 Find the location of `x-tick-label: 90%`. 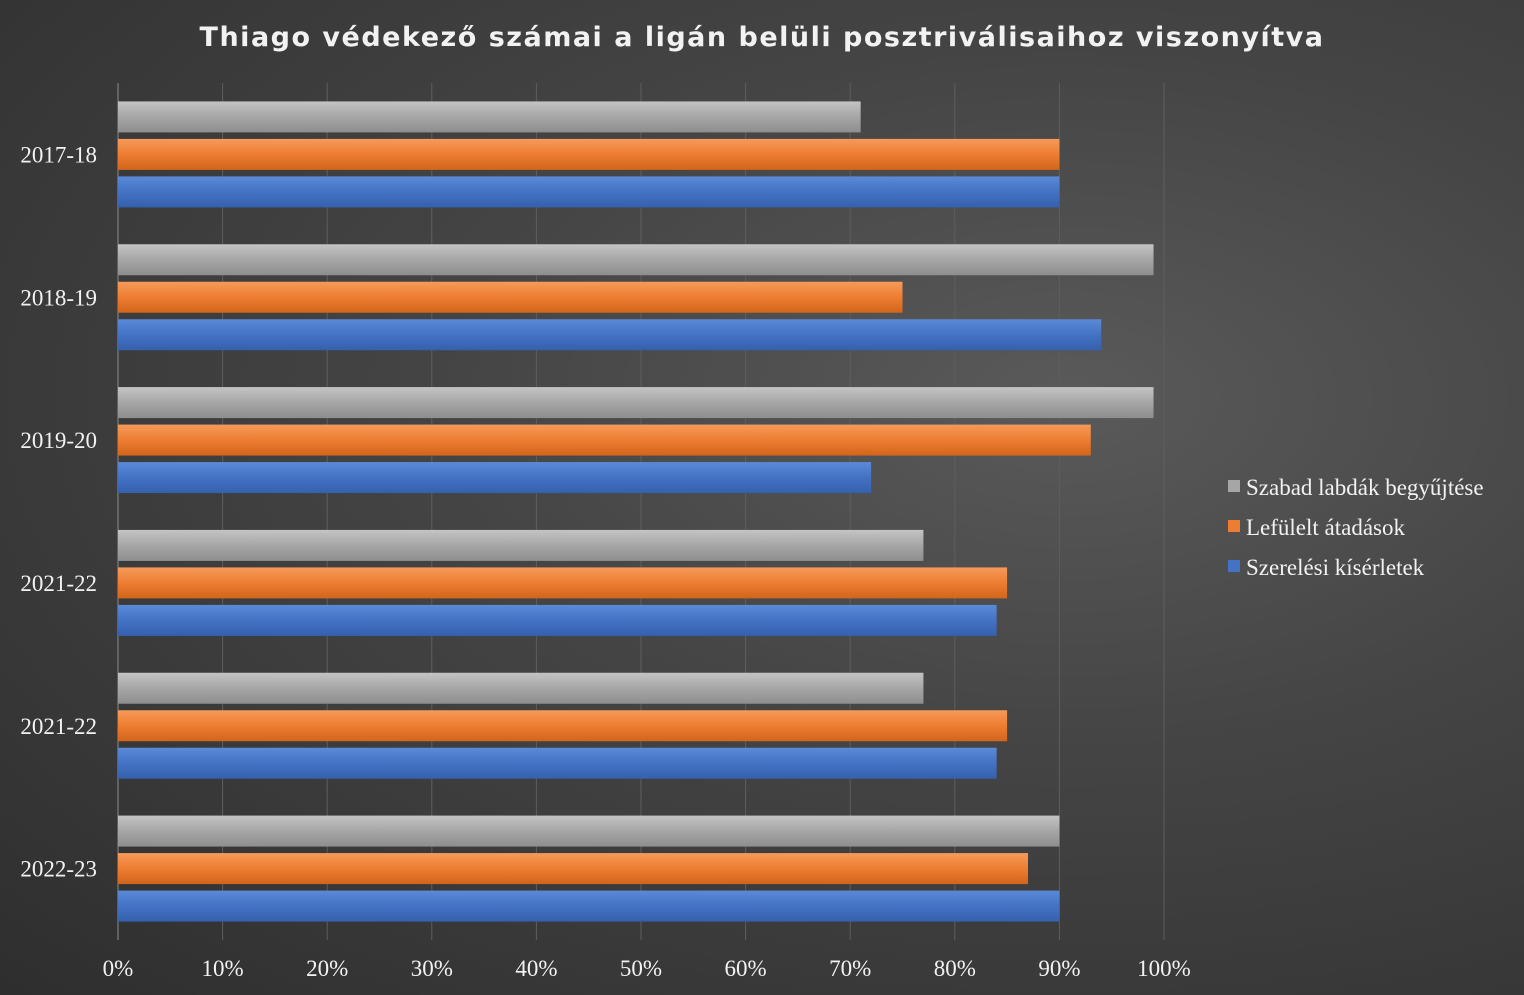

x-tick-label: 90% is located at coordinates (1059, 968).